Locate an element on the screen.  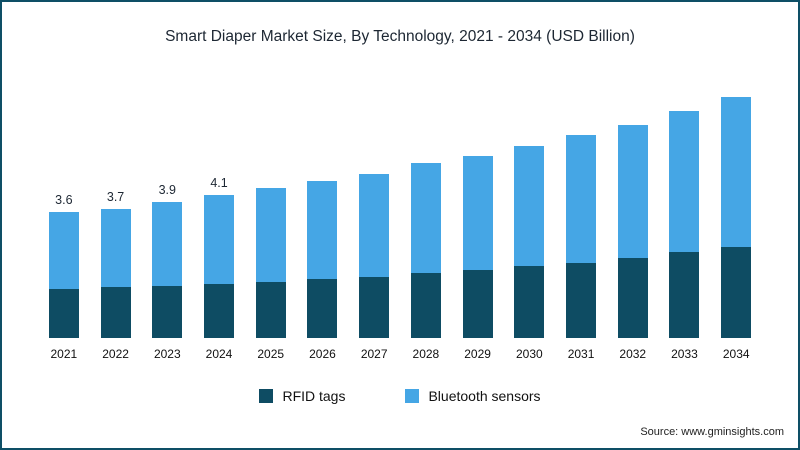
legend-label-rfid: RFID tags is located at coordinates (314, 396).